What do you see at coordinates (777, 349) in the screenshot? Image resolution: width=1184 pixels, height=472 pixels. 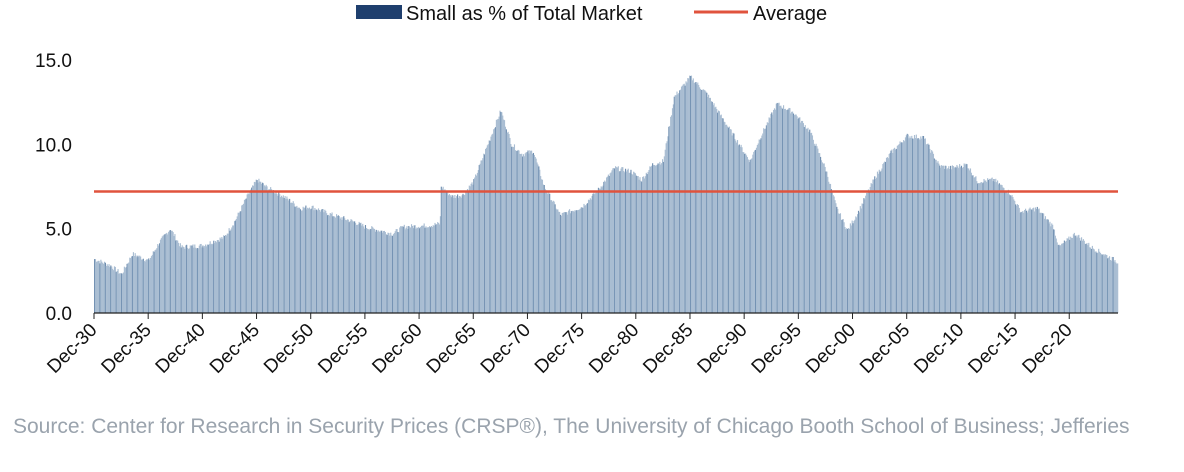 I see `x-tick-label: Dec-95` at bounding box center [777, 349].